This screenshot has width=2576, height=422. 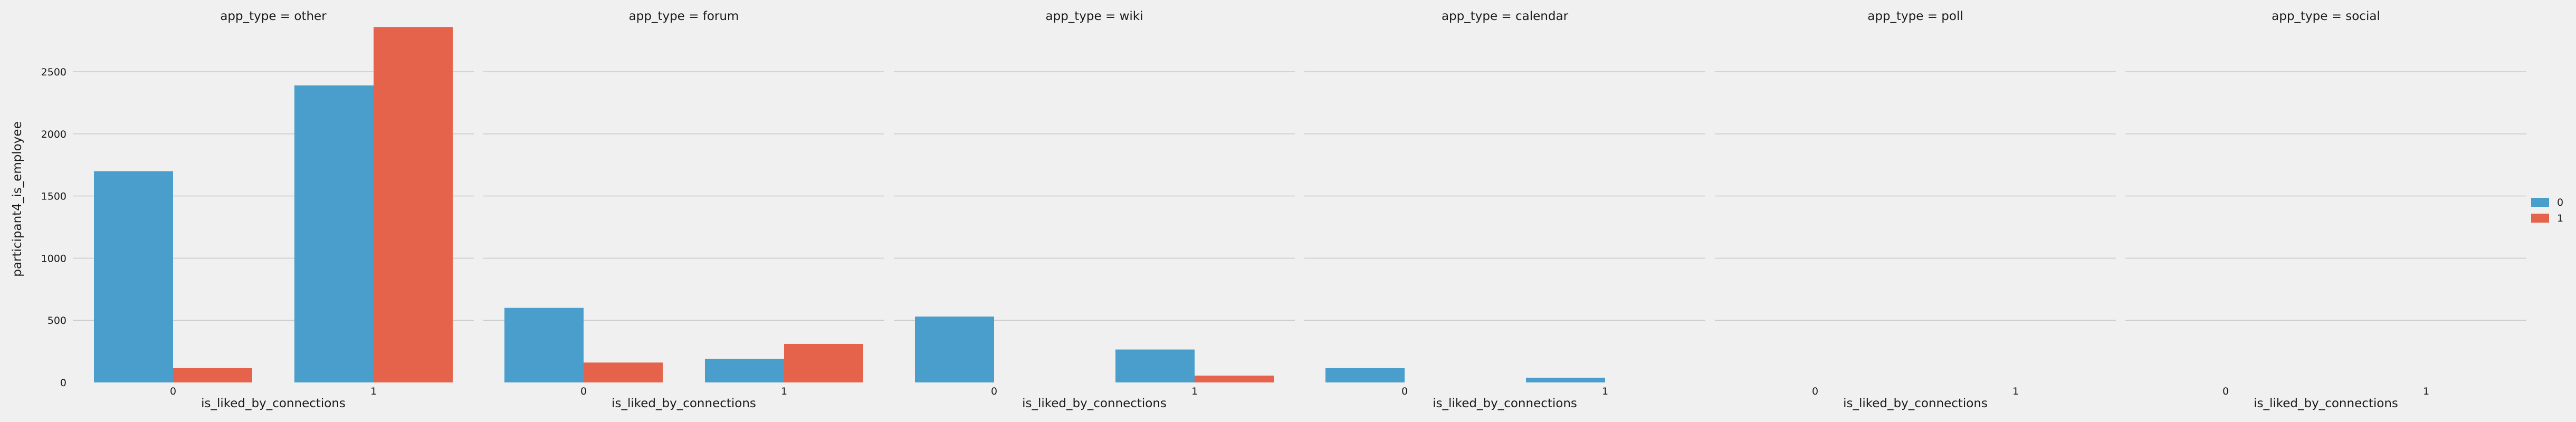 What do you see at coordinates (212, 375) in the screenshot?
I see `bar-other-x0-s1` at bounding box center [212, 375].